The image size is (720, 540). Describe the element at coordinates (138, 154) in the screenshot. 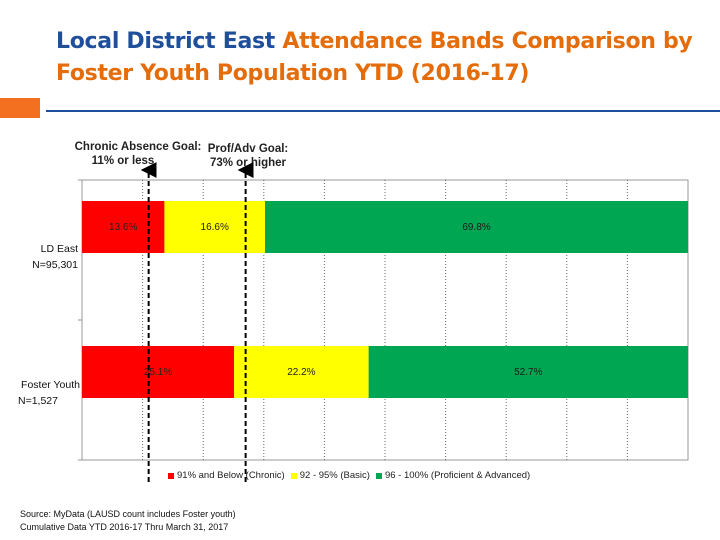

I see `chronic-goal-label: Chronic Absence Goal: 11% or less` at that location.